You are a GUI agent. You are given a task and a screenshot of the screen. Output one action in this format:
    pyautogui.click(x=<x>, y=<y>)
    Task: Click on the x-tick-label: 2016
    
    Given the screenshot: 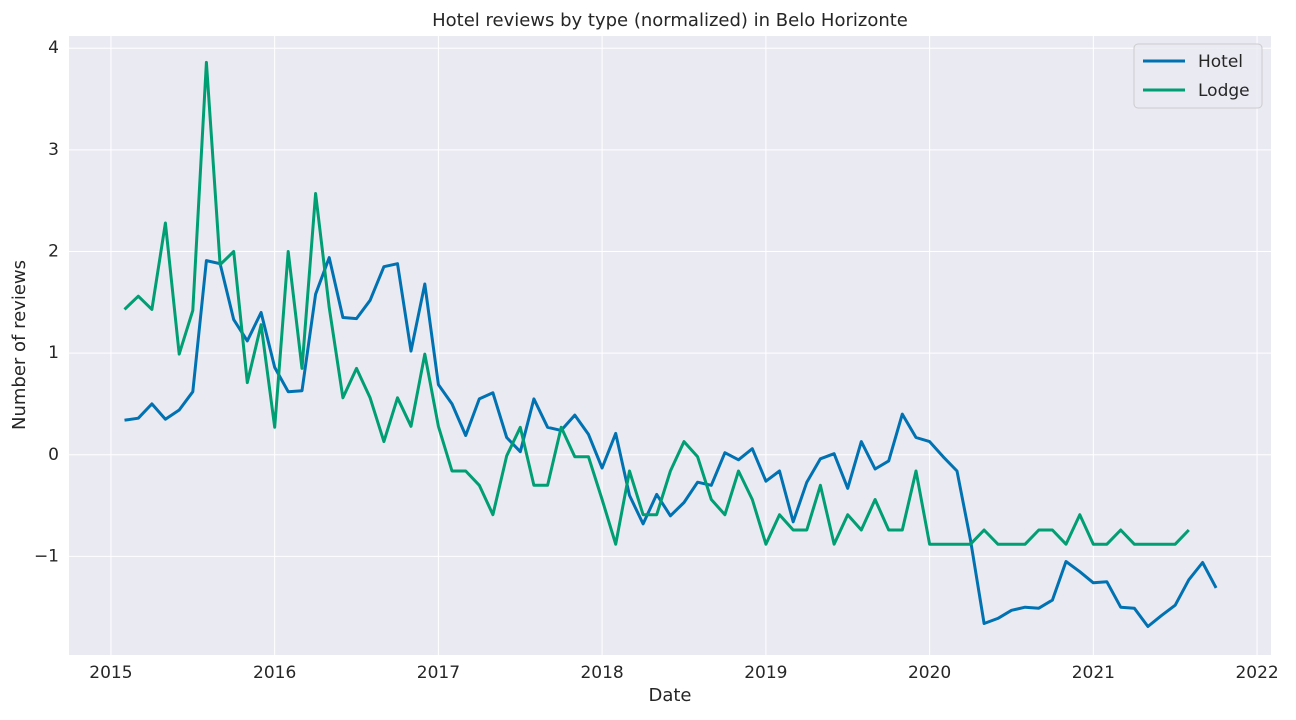 What is the action you would take?
    pyautogui.click(x=274, y=673)
    